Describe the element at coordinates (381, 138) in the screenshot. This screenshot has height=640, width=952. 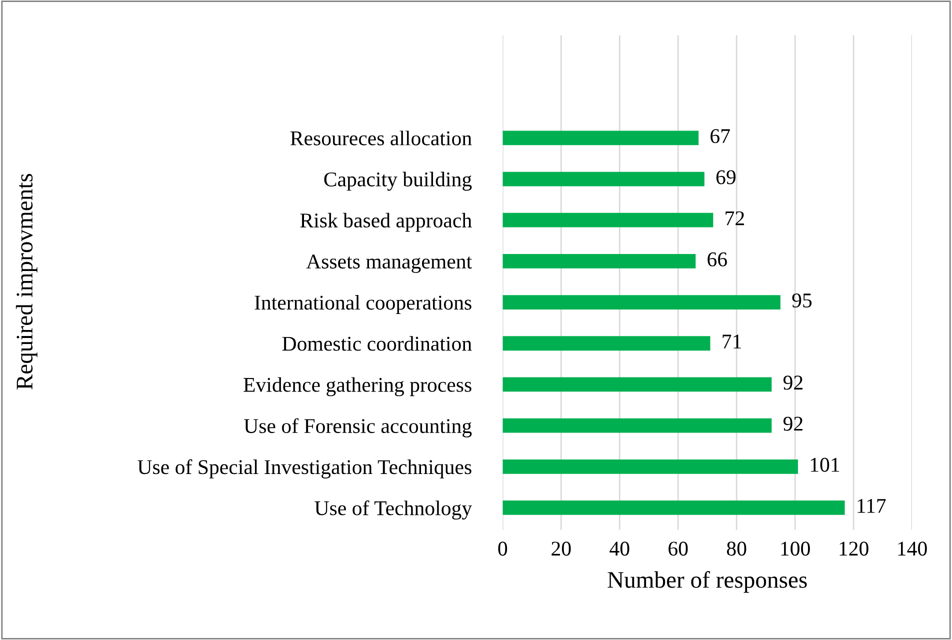
I see `y-tick-label: Resoureces allocation` at that location.